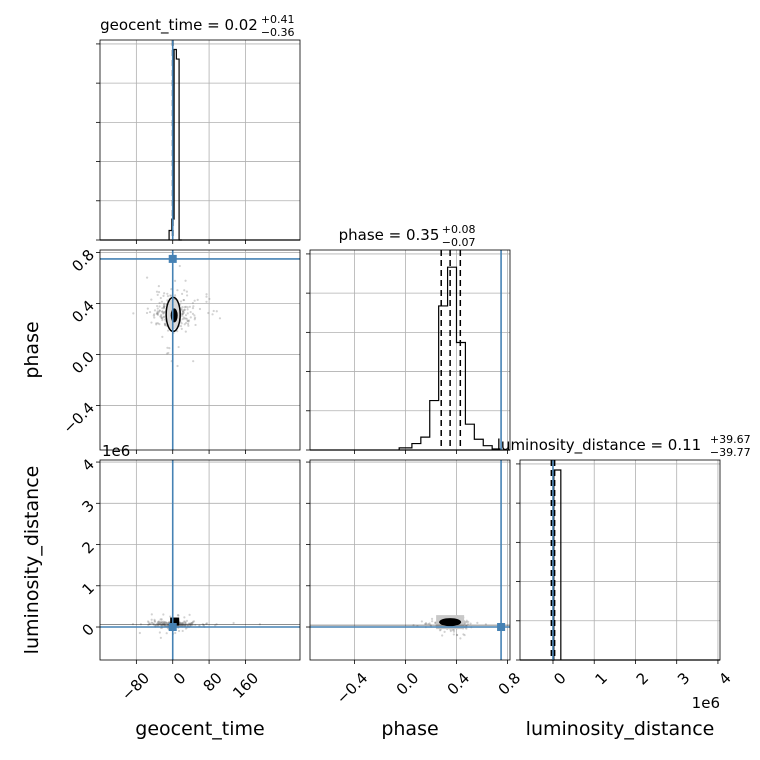  I want to click on xtick-label-geocent_time-2: 80, so click(213, 682).